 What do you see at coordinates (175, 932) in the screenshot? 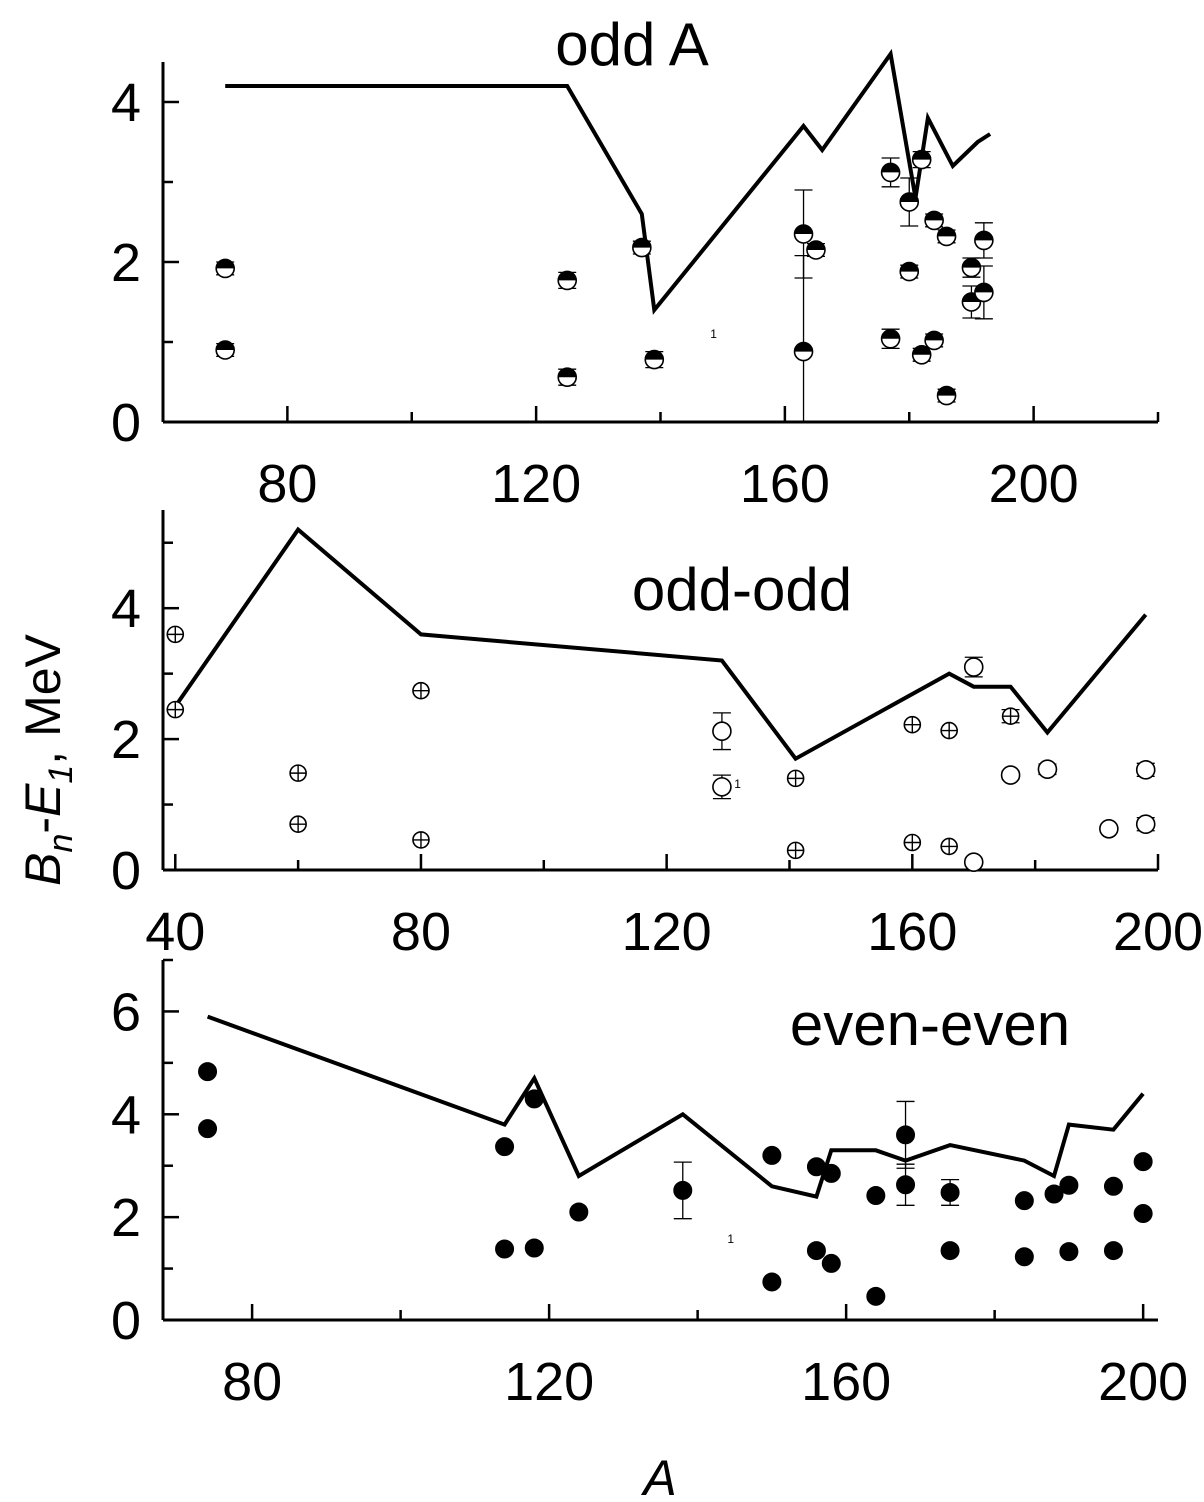
I see `x-tick-label: 40` at bounding box center [175, 932].